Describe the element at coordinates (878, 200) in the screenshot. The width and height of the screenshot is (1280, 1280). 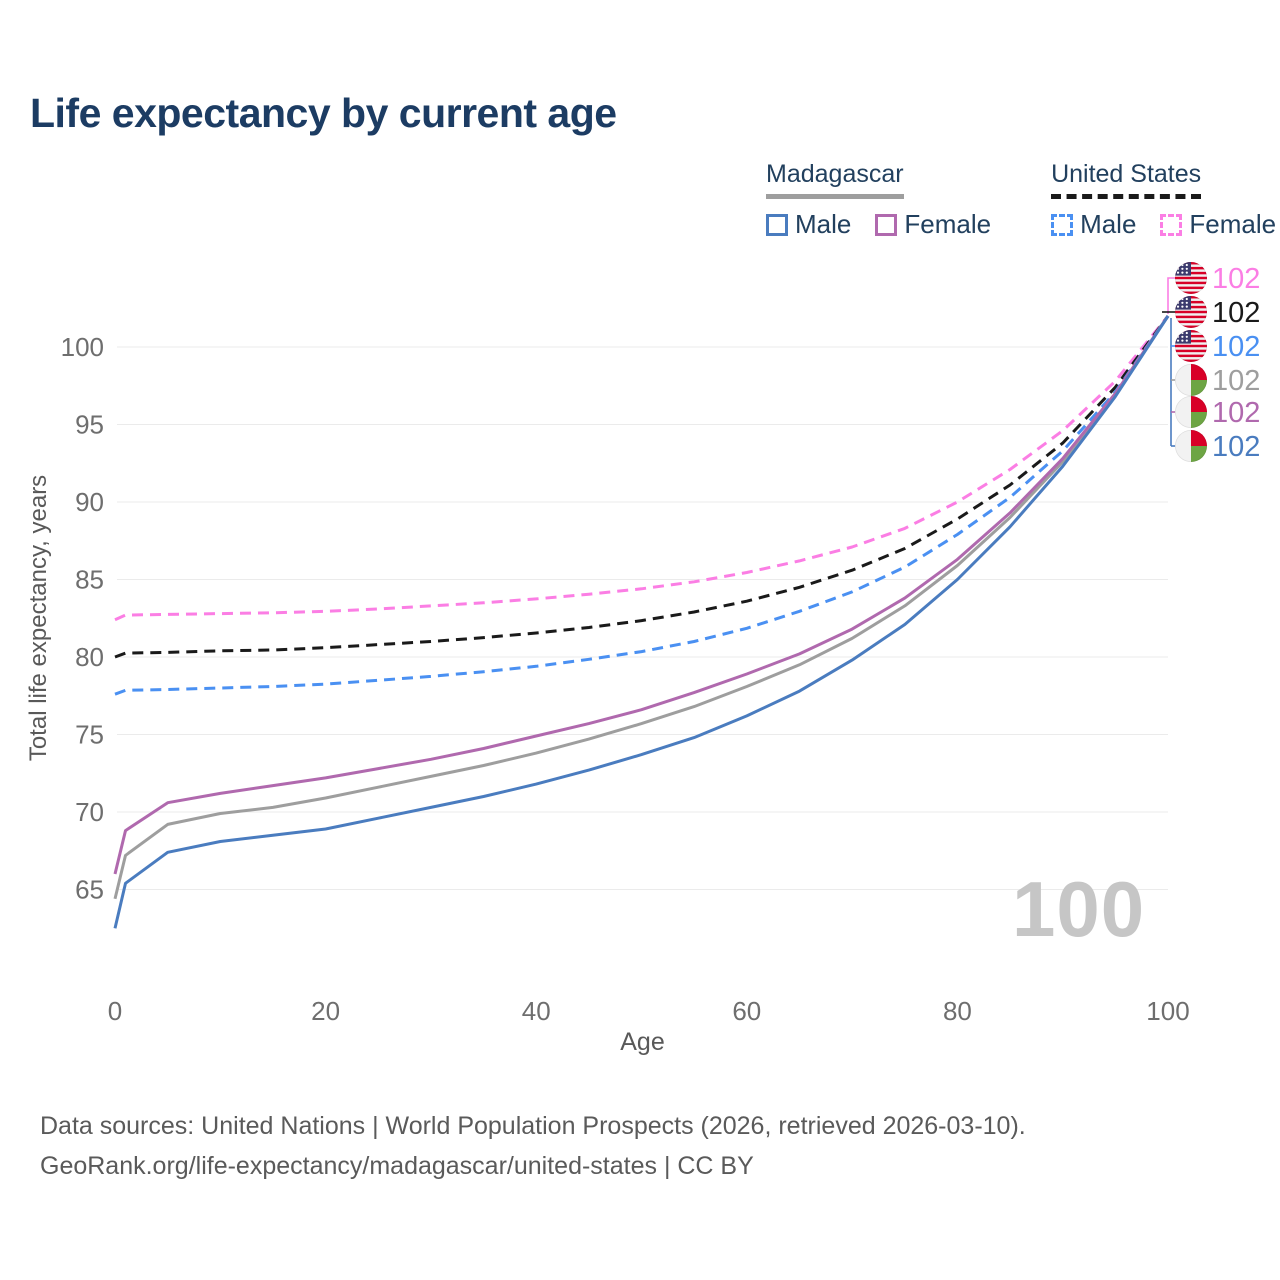
I see `legend-group-madagascar: Madagascar Male Female` at that location.